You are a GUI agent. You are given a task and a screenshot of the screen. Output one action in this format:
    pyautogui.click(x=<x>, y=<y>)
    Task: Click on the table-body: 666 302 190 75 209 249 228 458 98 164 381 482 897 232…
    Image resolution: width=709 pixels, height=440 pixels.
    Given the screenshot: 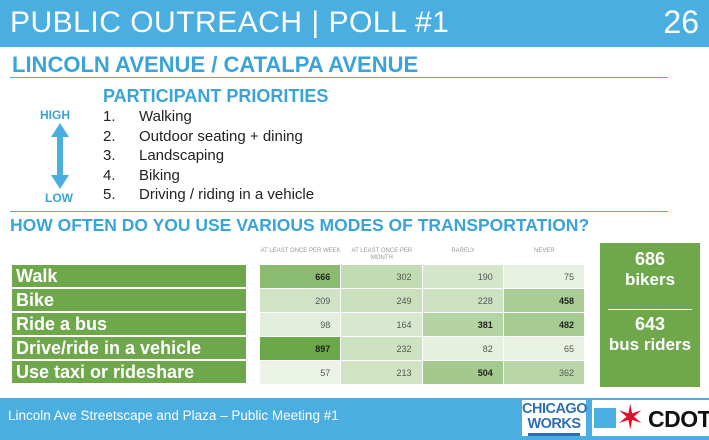 What is the action you would take?
    pyautogui.click(x=422, y=325)
    